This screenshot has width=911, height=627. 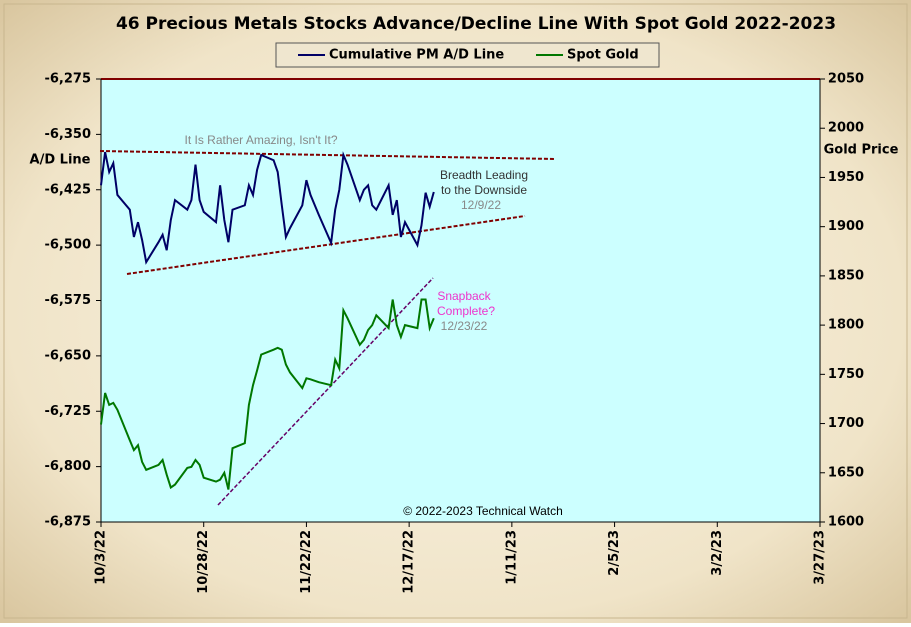 I want to click on annotation: Complete?, so click(x=466, y=311).